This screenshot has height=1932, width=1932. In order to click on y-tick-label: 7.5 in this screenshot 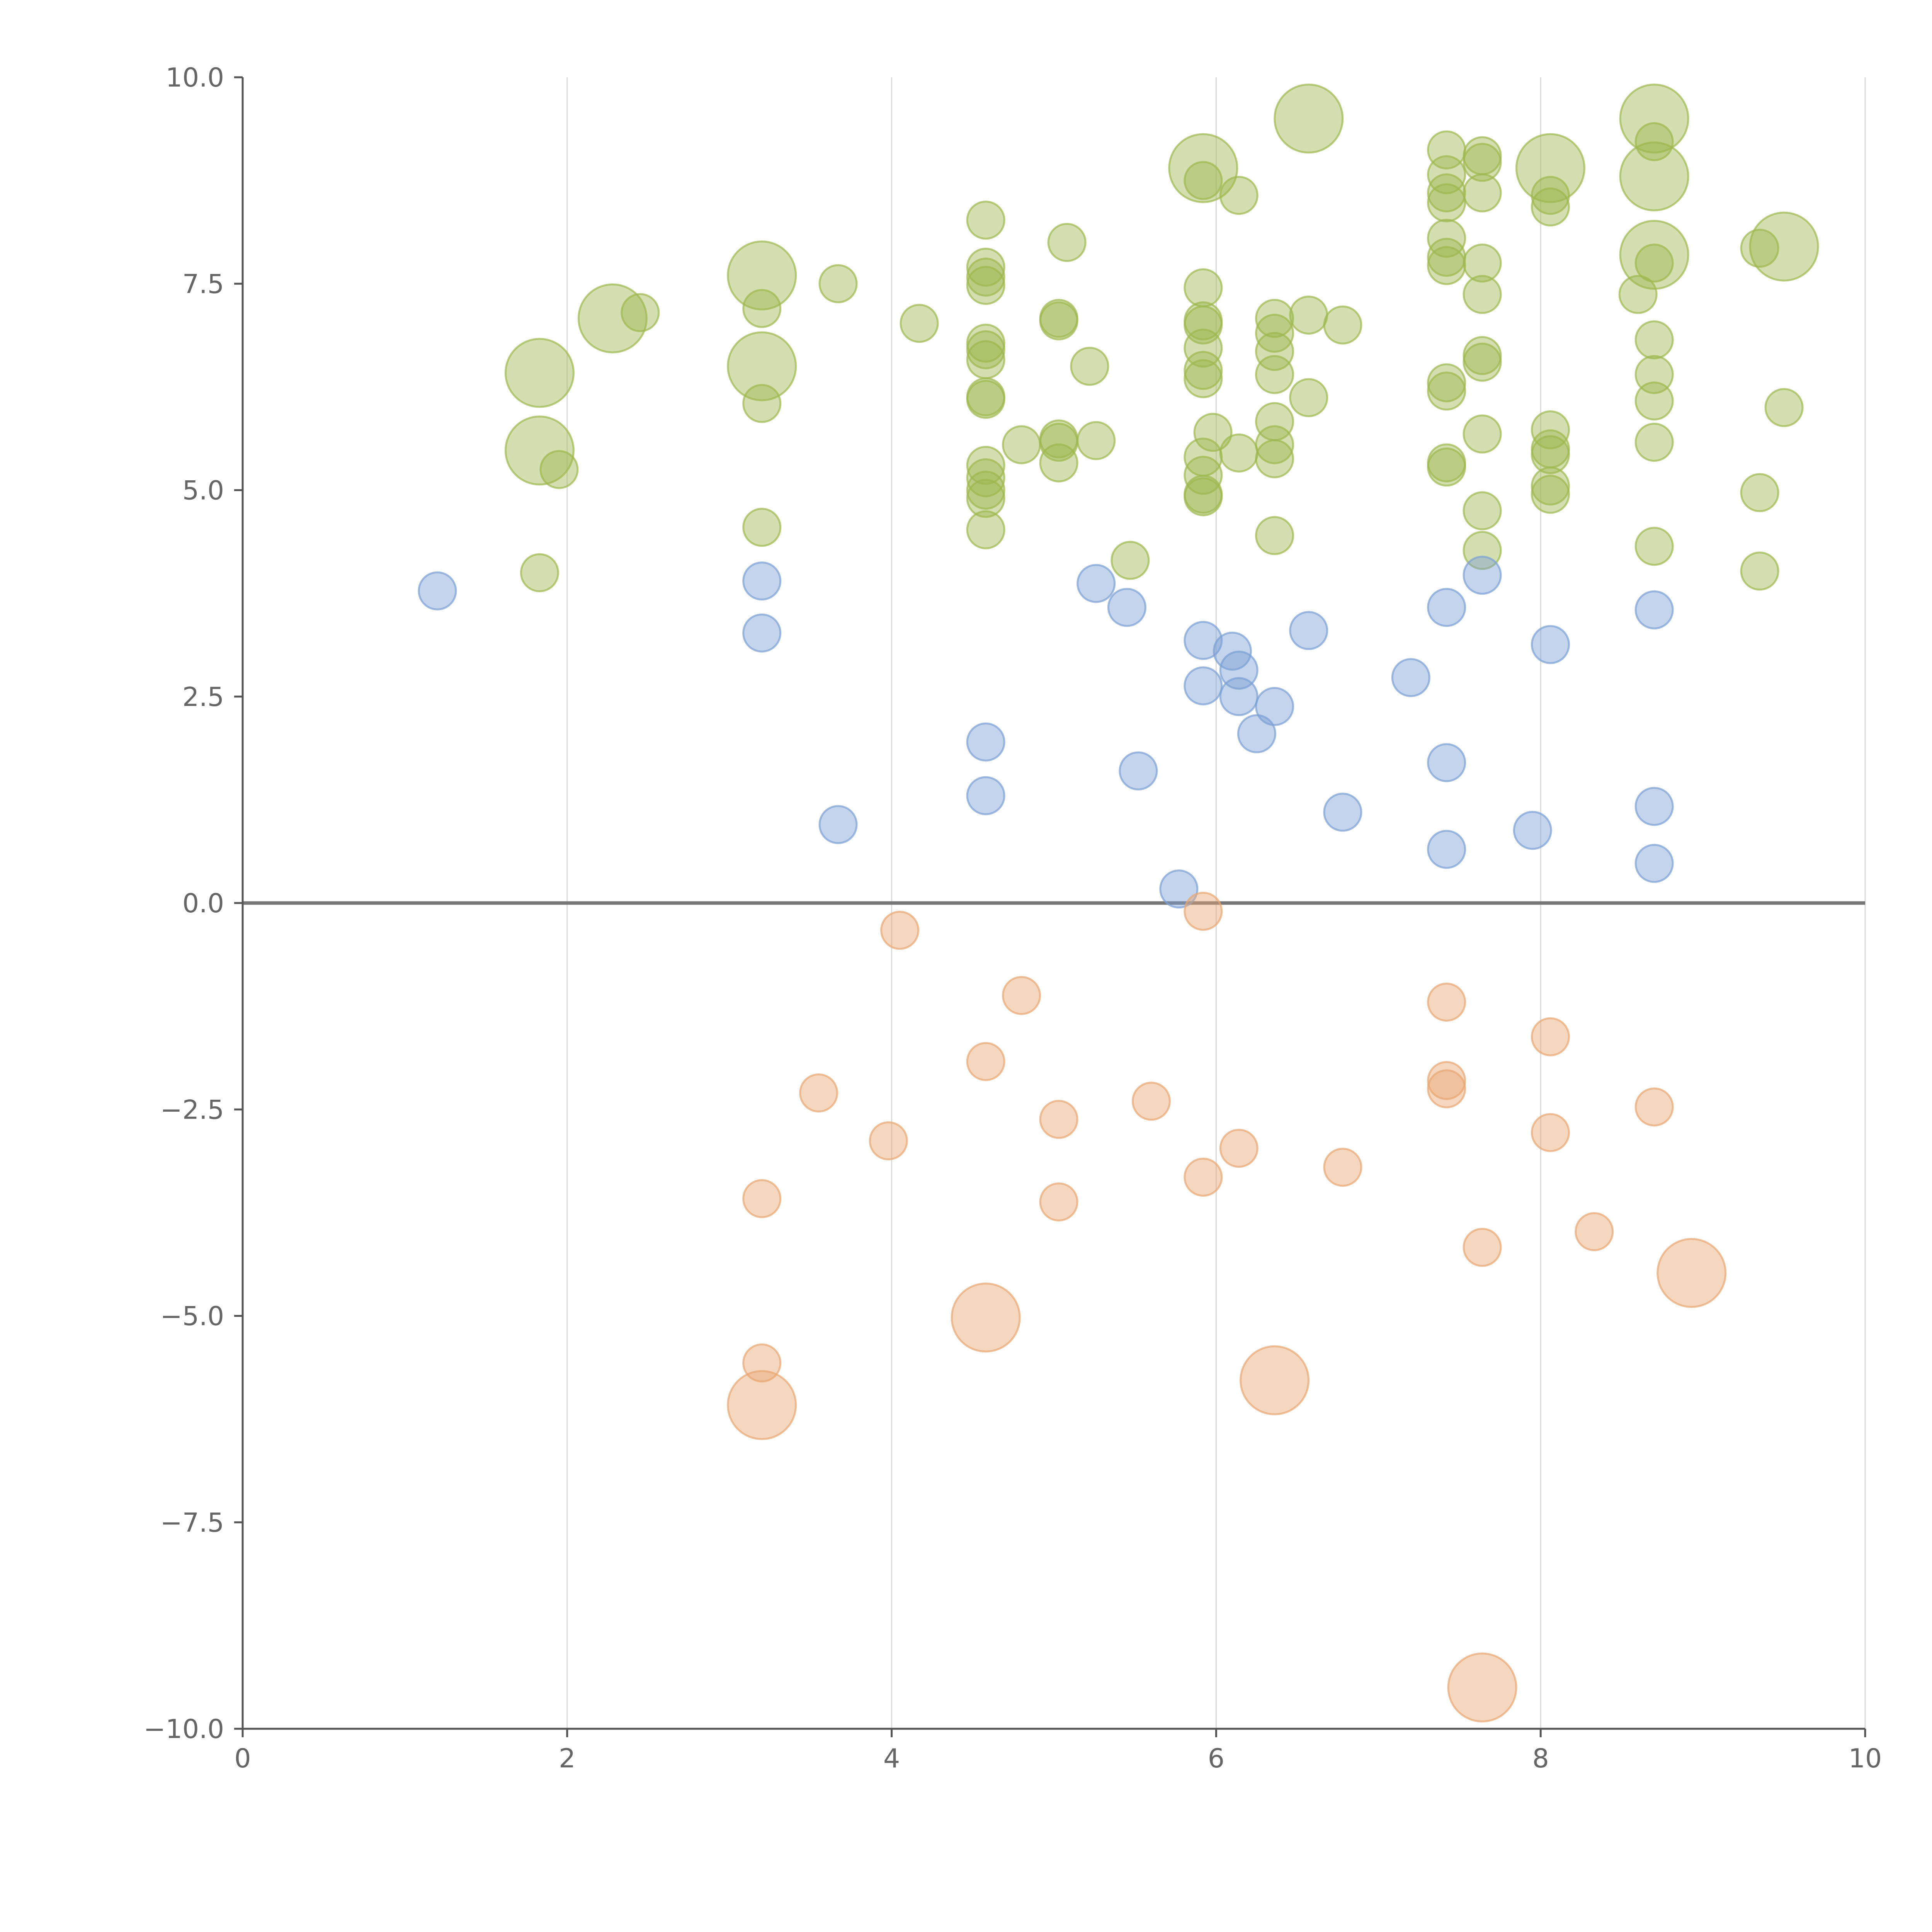, I will do `click(203, 284)`.